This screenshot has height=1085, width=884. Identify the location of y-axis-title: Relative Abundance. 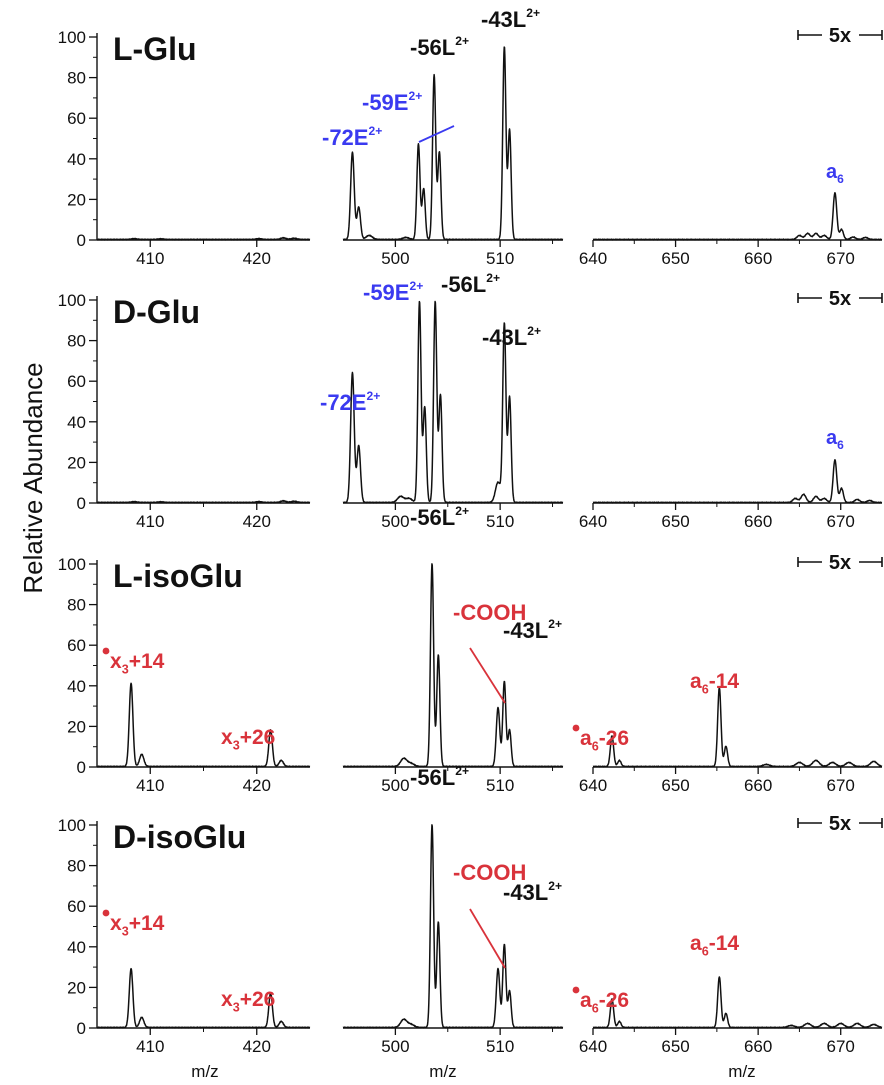
(33, 477).